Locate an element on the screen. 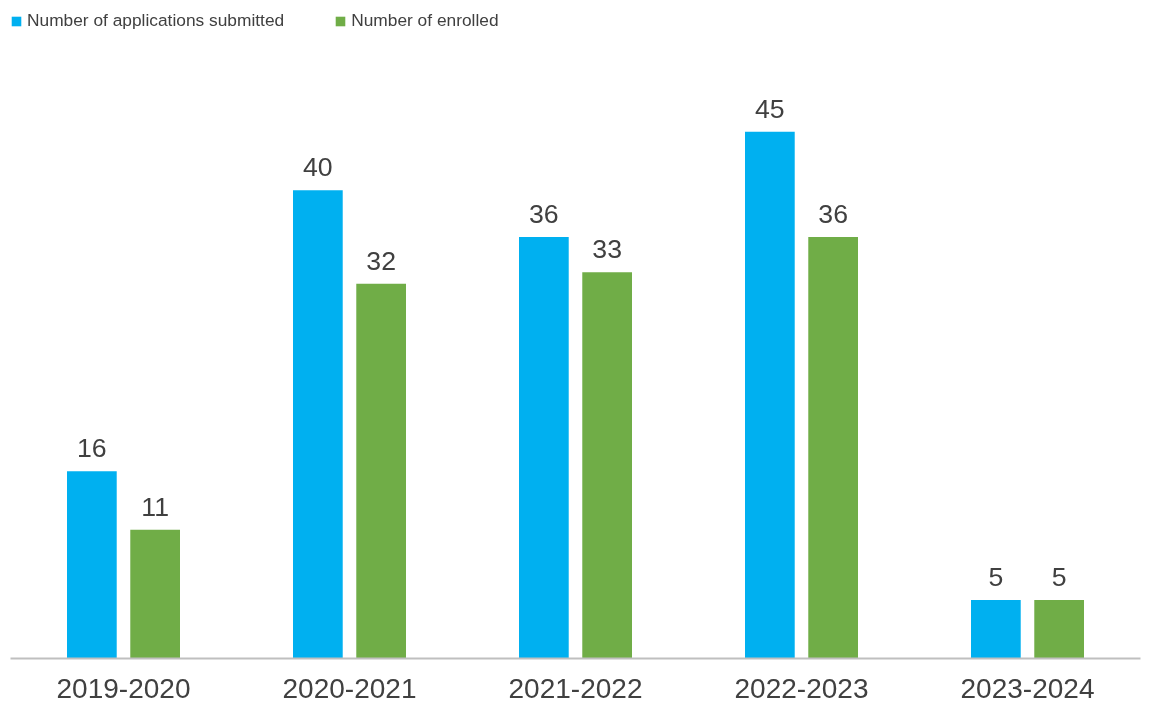 This screenshot has height=713, width=1162. x-tick-label: 2020-2021 is located at coordinates (349, 688).